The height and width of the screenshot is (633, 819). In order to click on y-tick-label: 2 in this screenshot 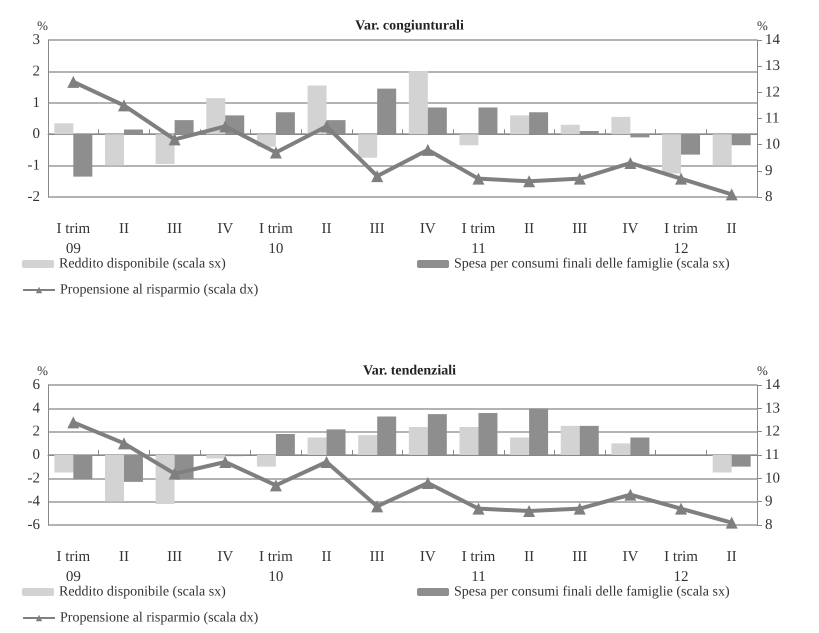, I will do `click(36, 71)`.